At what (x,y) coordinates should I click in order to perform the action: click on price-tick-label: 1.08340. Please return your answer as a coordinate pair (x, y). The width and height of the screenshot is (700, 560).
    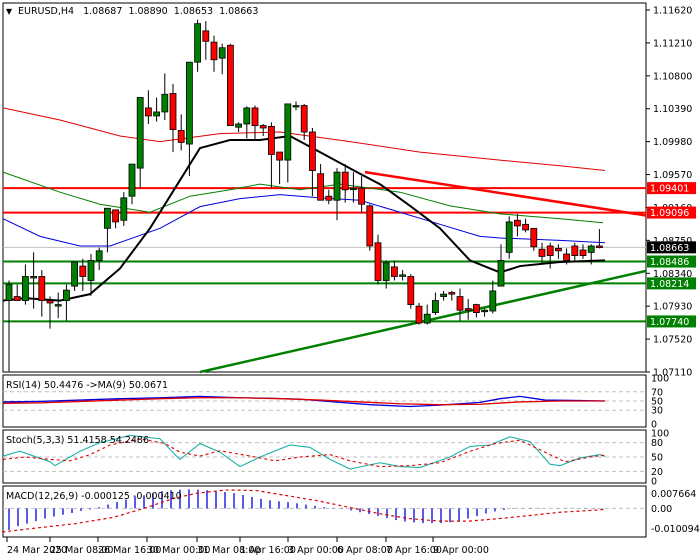
    Looking at the image, I should click on (672, 274).